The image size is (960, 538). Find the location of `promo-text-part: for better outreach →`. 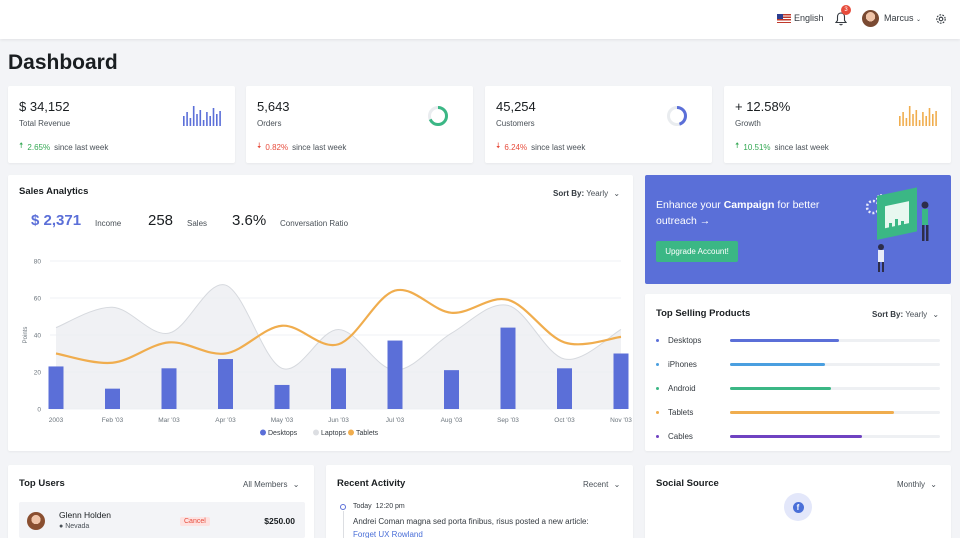

promo-text-part: for better outreach → is located at coordinates (738, 213).